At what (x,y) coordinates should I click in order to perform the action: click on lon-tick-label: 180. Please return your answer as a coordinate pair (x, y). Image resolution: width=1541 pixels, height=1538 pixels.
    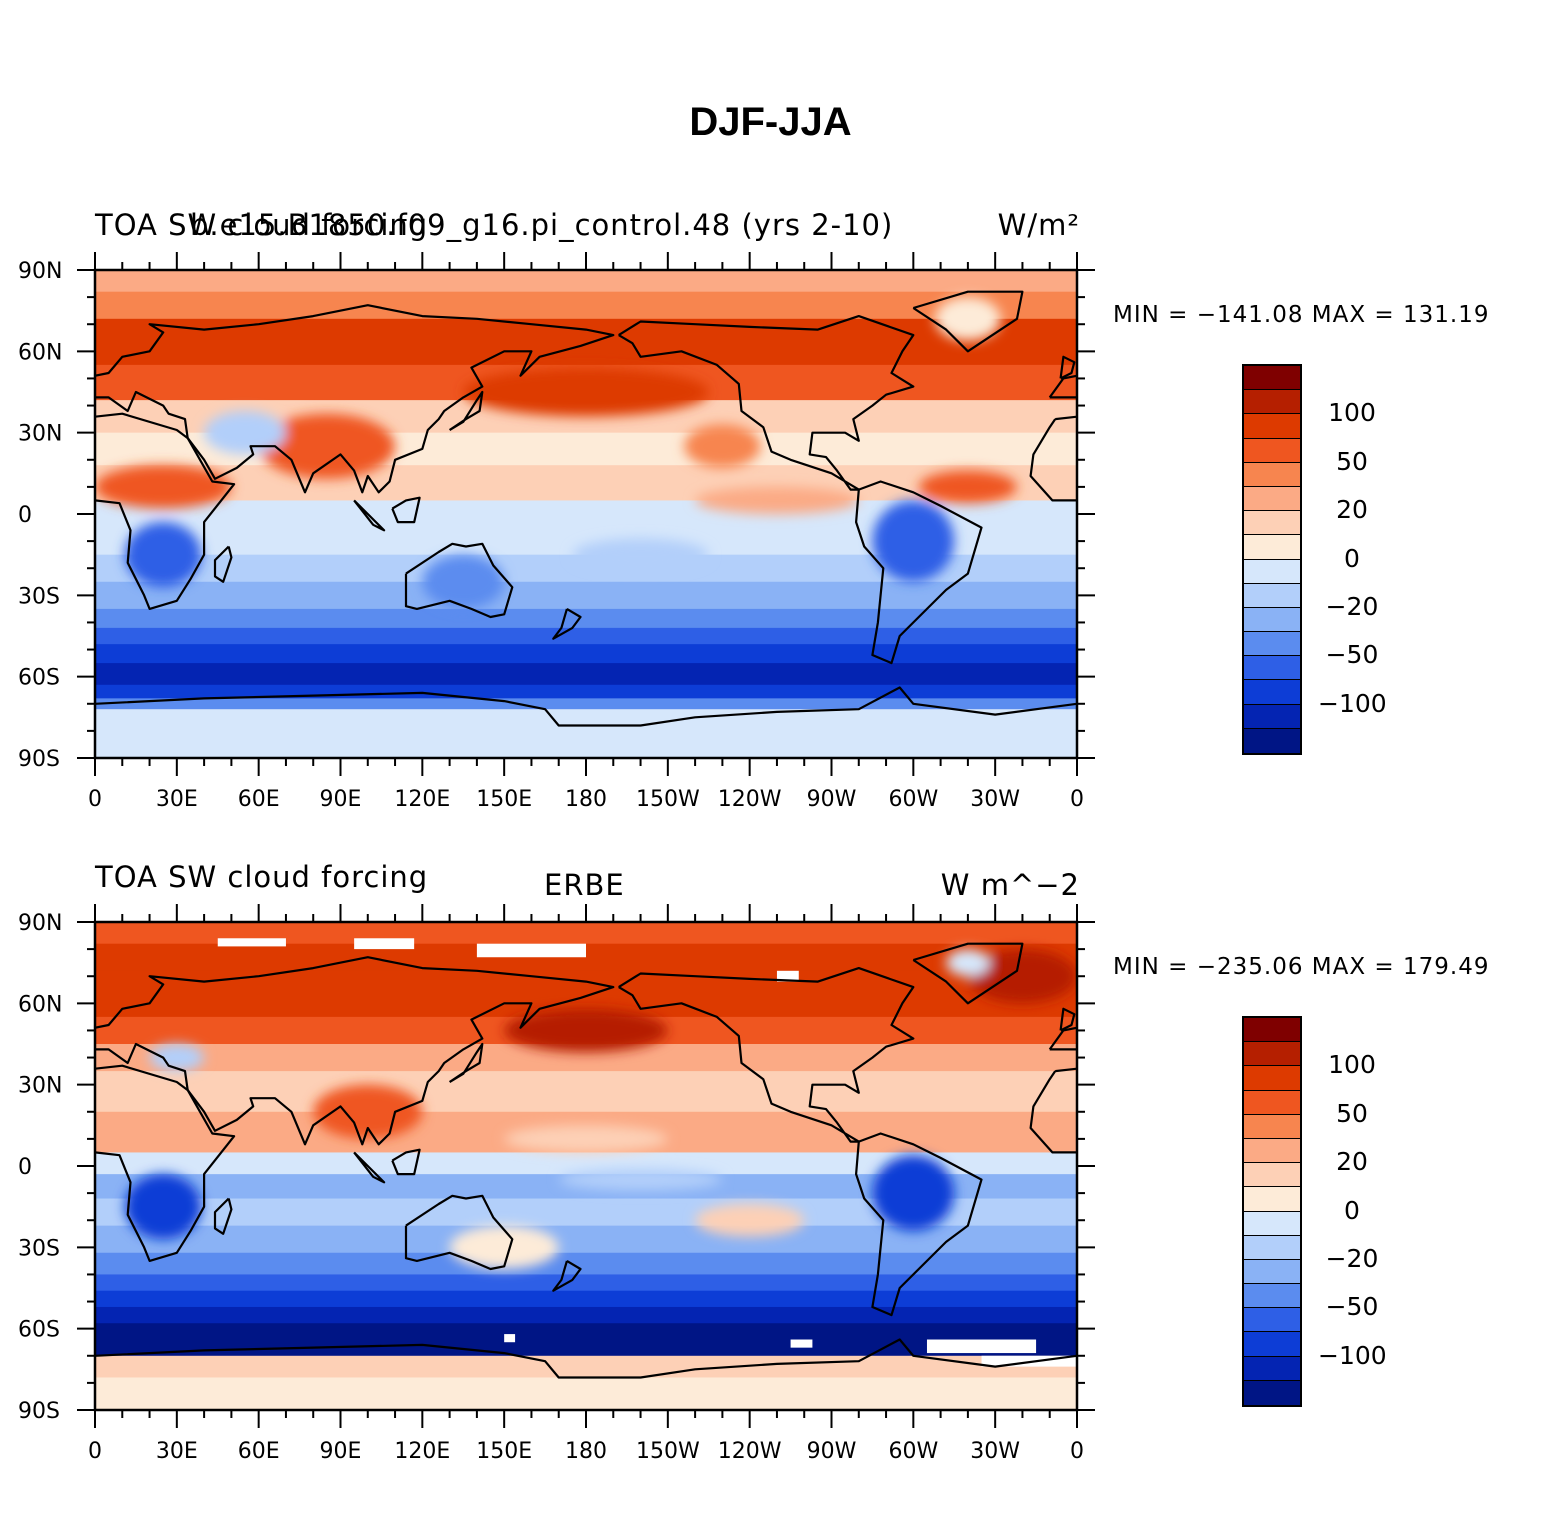
    Looking at the image, I should click on (586, 1451).